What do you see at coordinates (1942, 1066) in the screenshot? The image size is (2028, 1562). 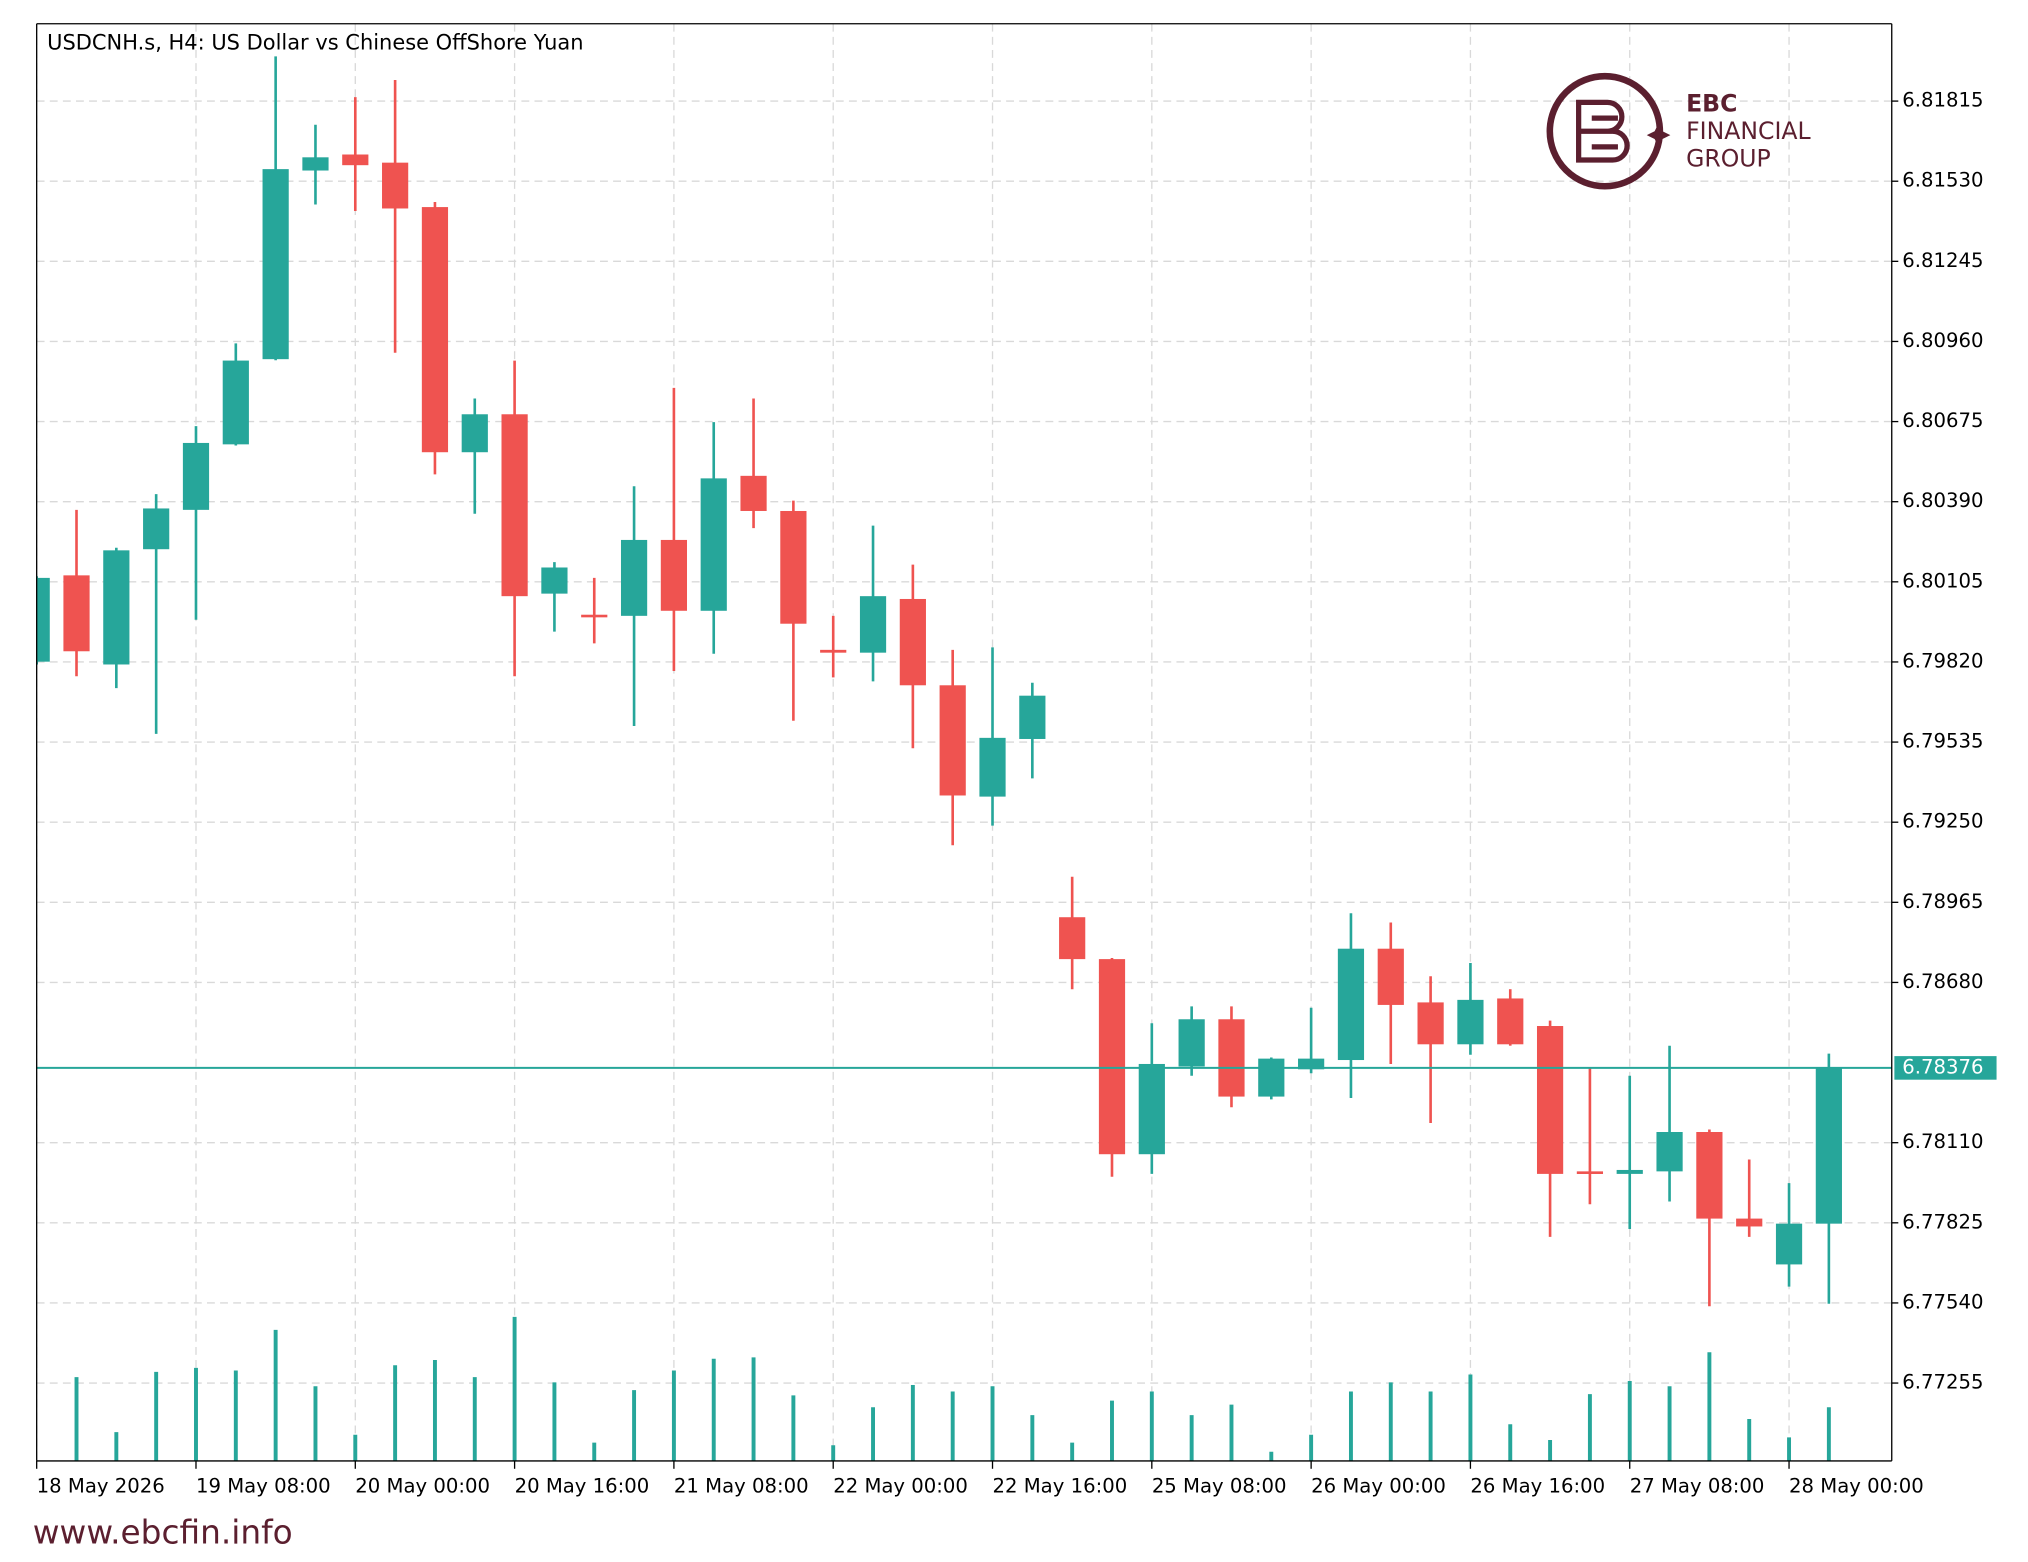 I see `current-price-label: 6.78376` at bounding box center [1942, 1066].